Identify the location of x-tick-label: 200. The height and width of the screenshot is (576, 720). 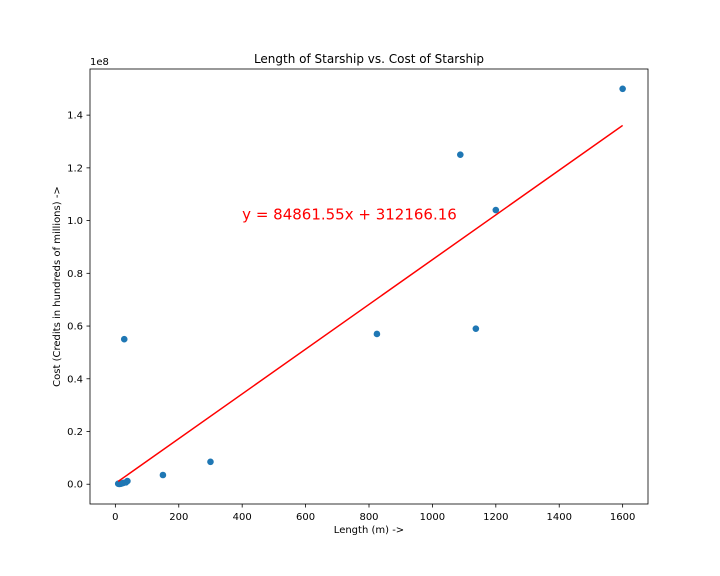
(178, 517).